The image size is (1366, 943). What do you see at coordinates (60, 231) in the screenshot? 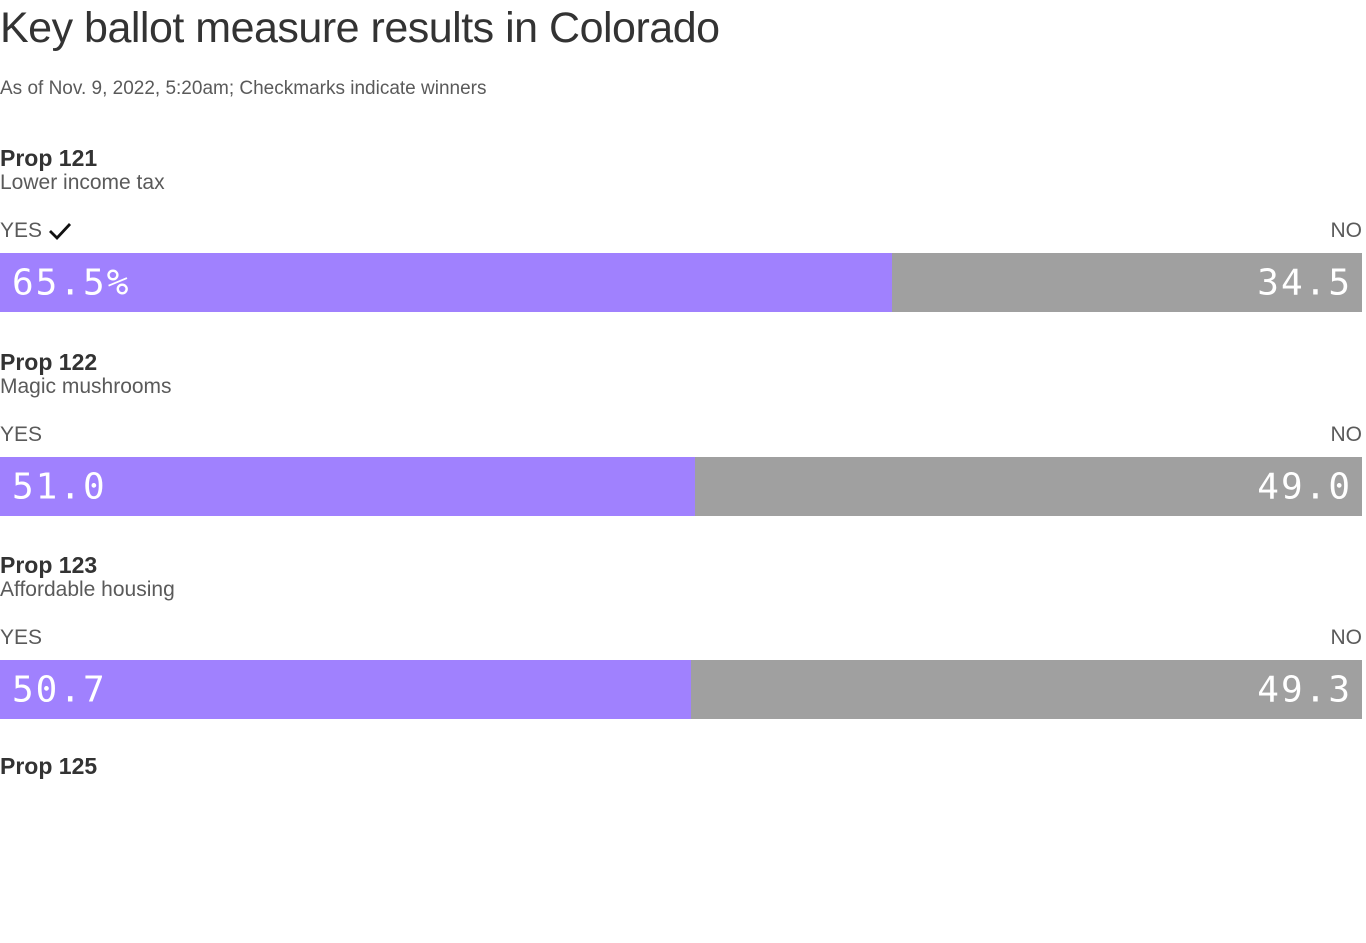
I see `checkmark-icon` at bounding box center [60, 231].